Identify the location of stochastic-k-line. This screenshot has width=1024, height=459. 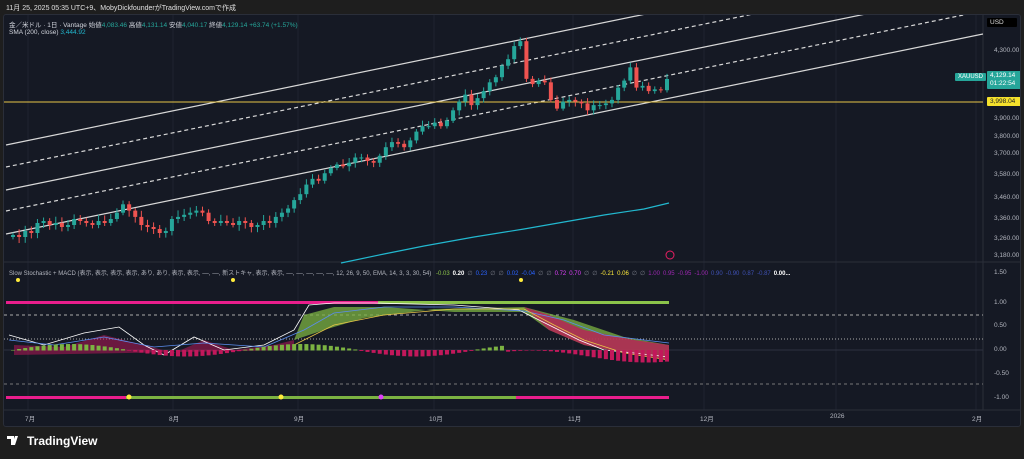
(339, 330).